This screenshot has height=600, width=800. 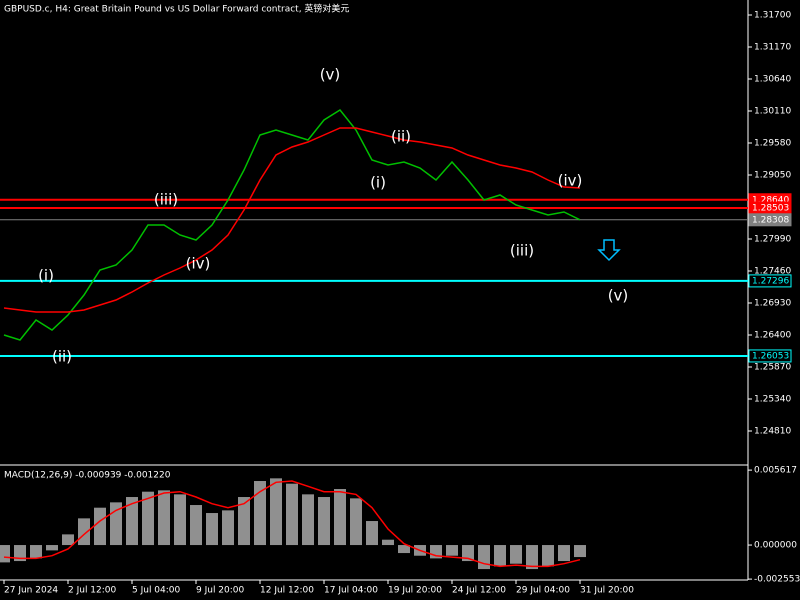 What do you see at coordinates (415, 591) in the screenshot?
I see `x-tick-label: 19 Jul 20:00` at bounding box center [415, 591].